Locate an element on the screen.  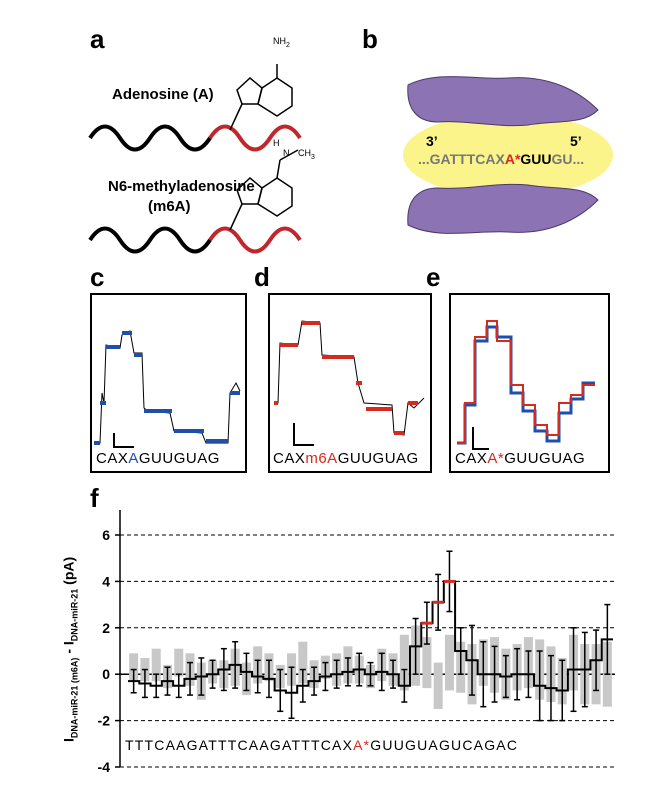
svg-text: NH2 is located at coordinates (281, 42).